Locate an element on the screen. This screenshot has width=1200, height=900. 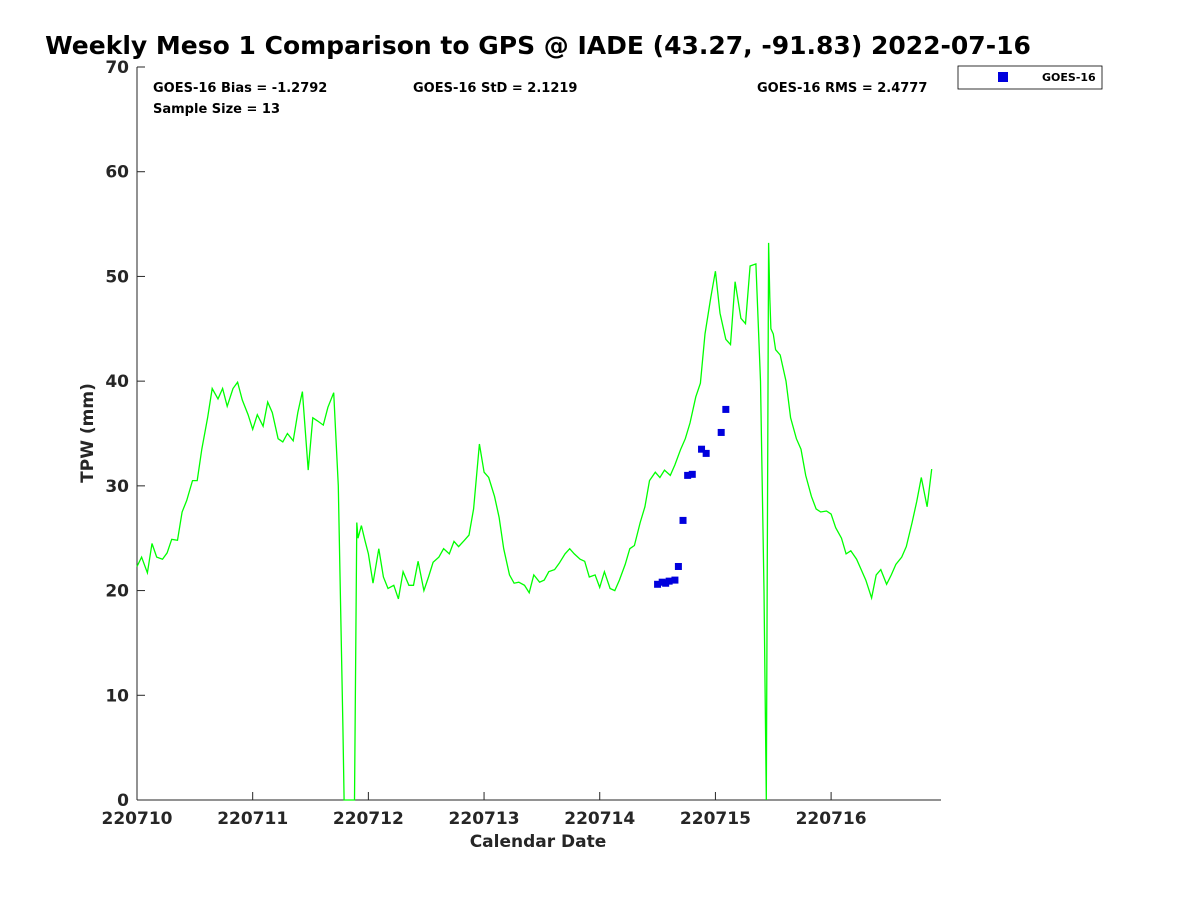
x-tick-label: 220710 is located at coordinates (137, 819).